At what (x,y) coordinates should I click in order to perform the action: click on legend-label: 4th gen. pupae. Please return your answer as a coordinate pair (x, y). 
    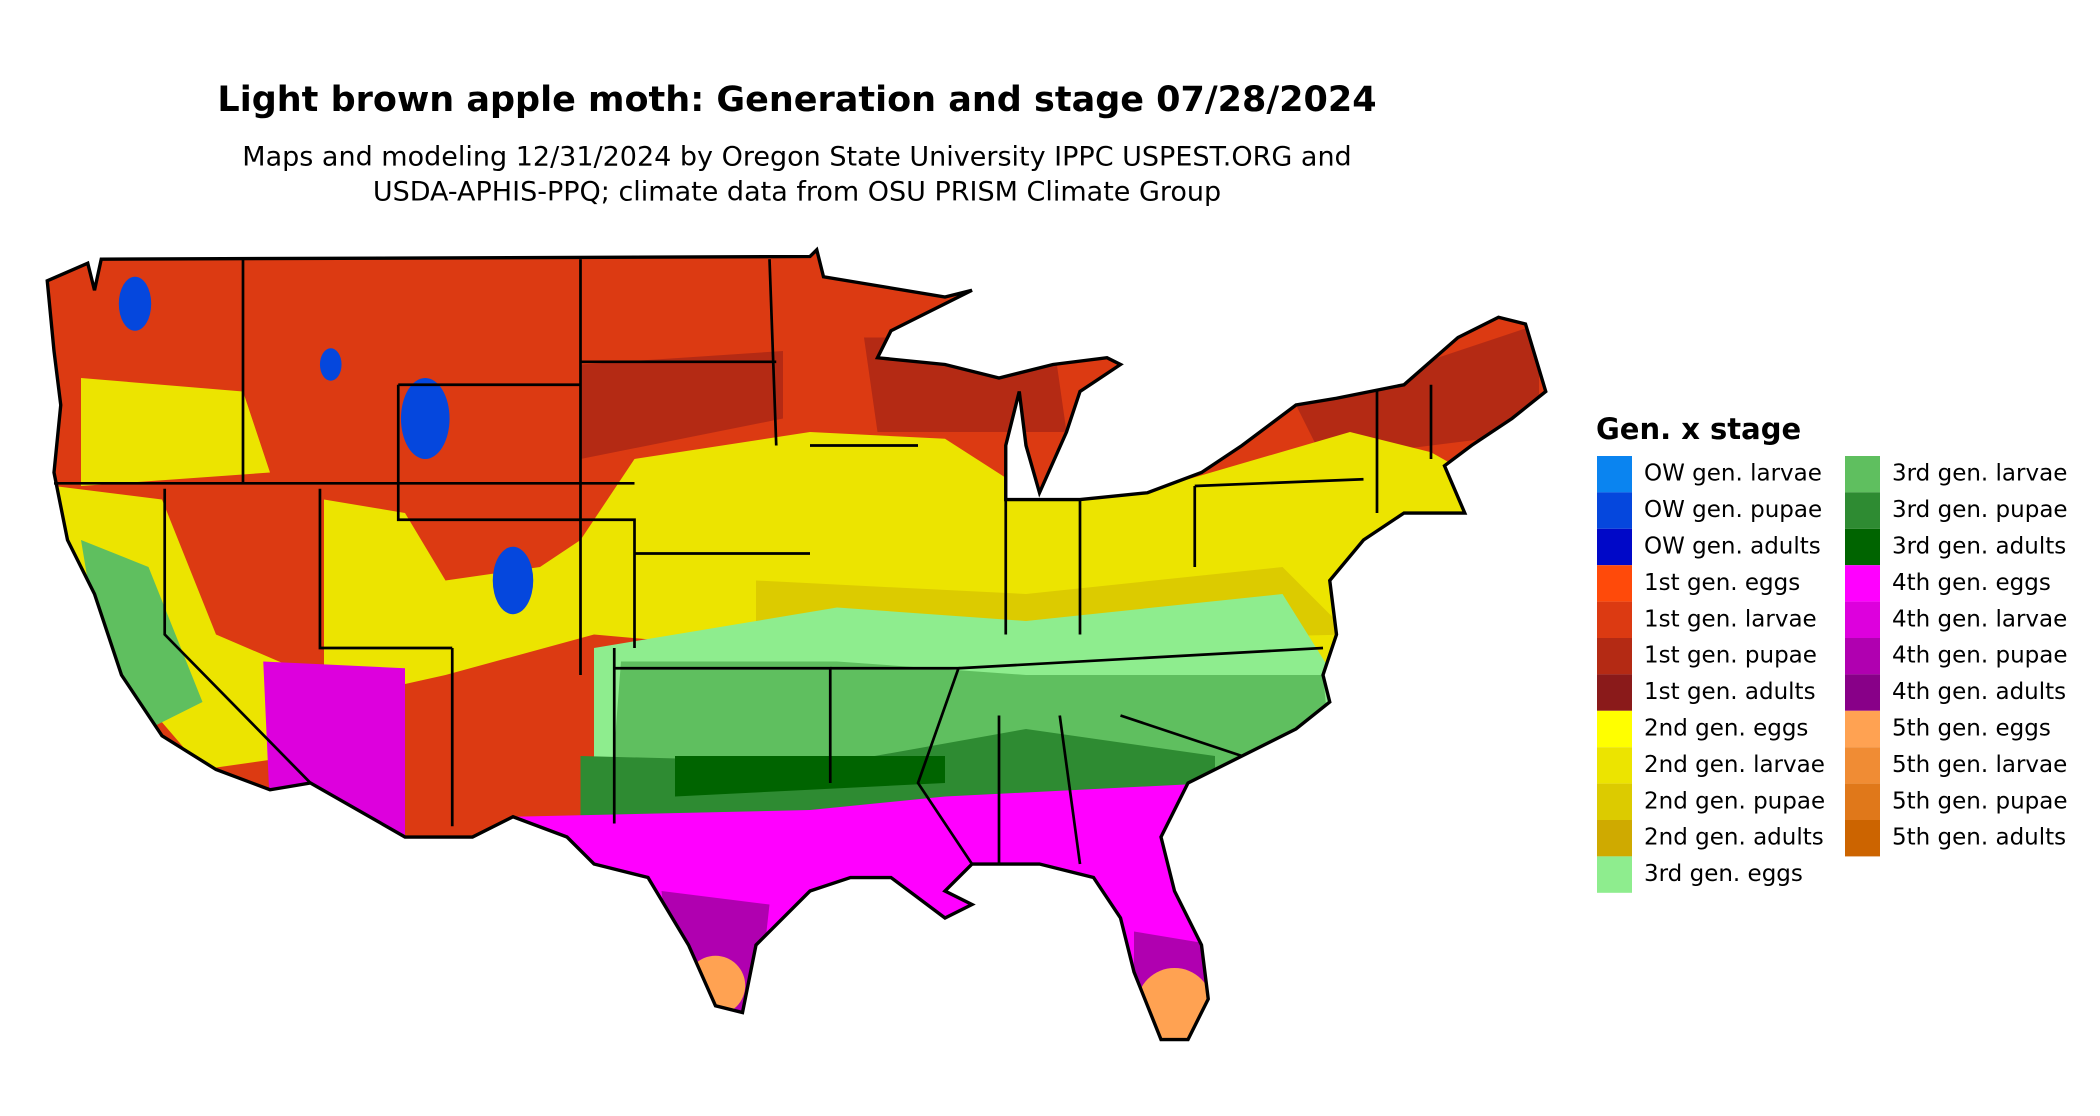
    Looking at the image, I should click on (1980, 656).